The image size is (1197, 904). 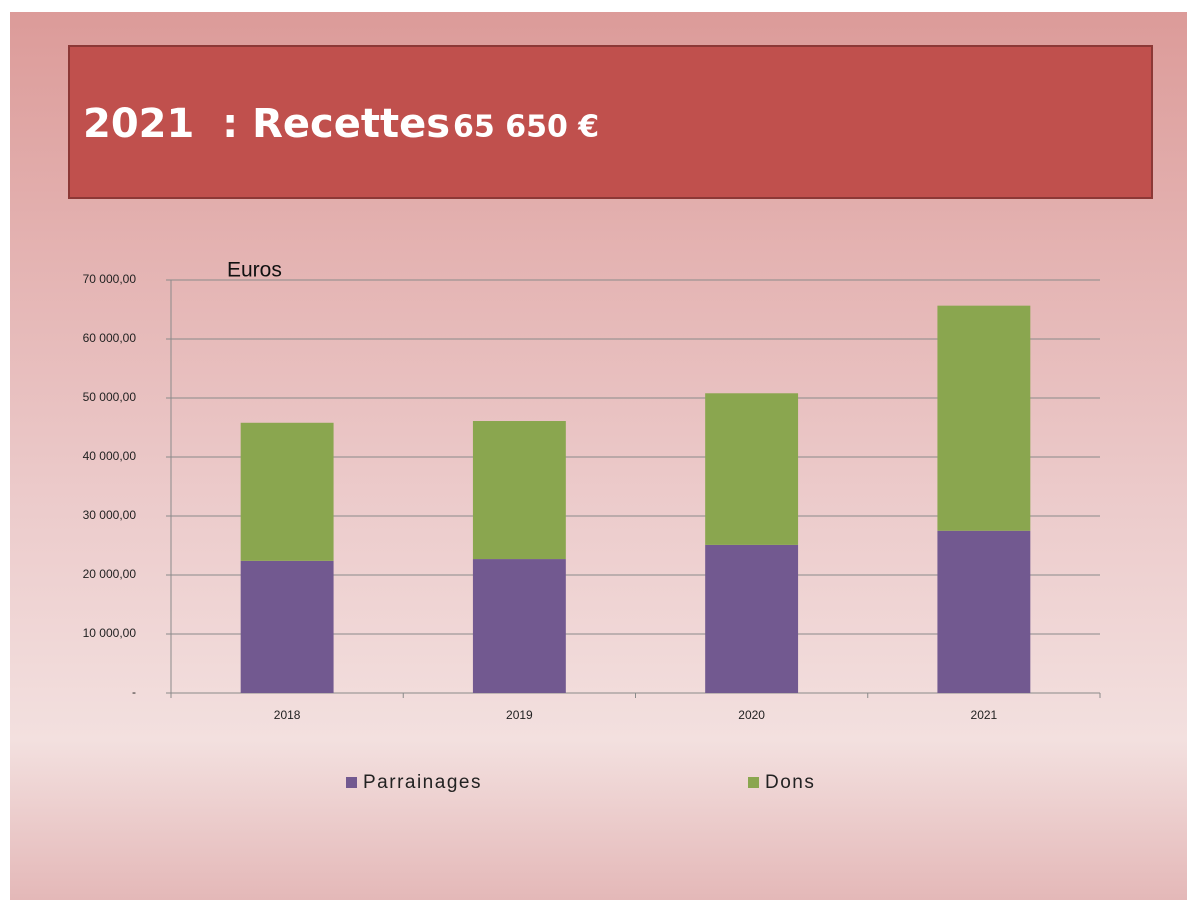 What do you see at coordinates (110, 456) in the screenshot?
I see `y-tick-label: 40 000,00` at bounding box center [110, 456].